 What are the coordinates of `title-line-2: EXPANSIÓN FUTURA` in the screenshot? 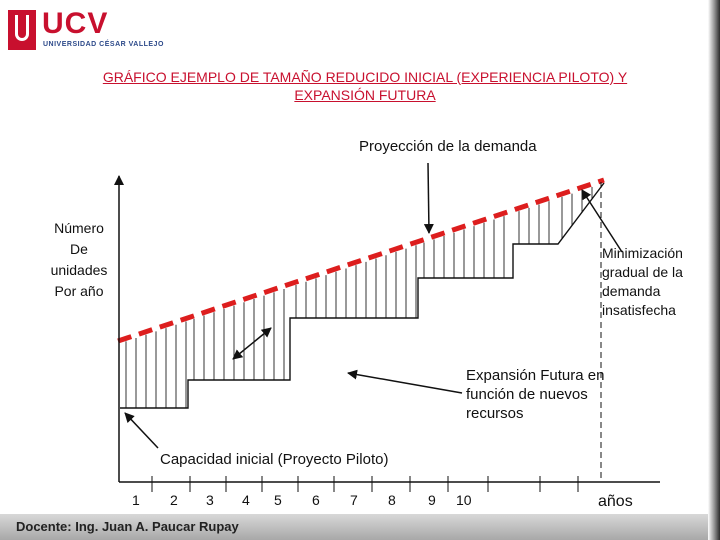 It's located at (365, 95).